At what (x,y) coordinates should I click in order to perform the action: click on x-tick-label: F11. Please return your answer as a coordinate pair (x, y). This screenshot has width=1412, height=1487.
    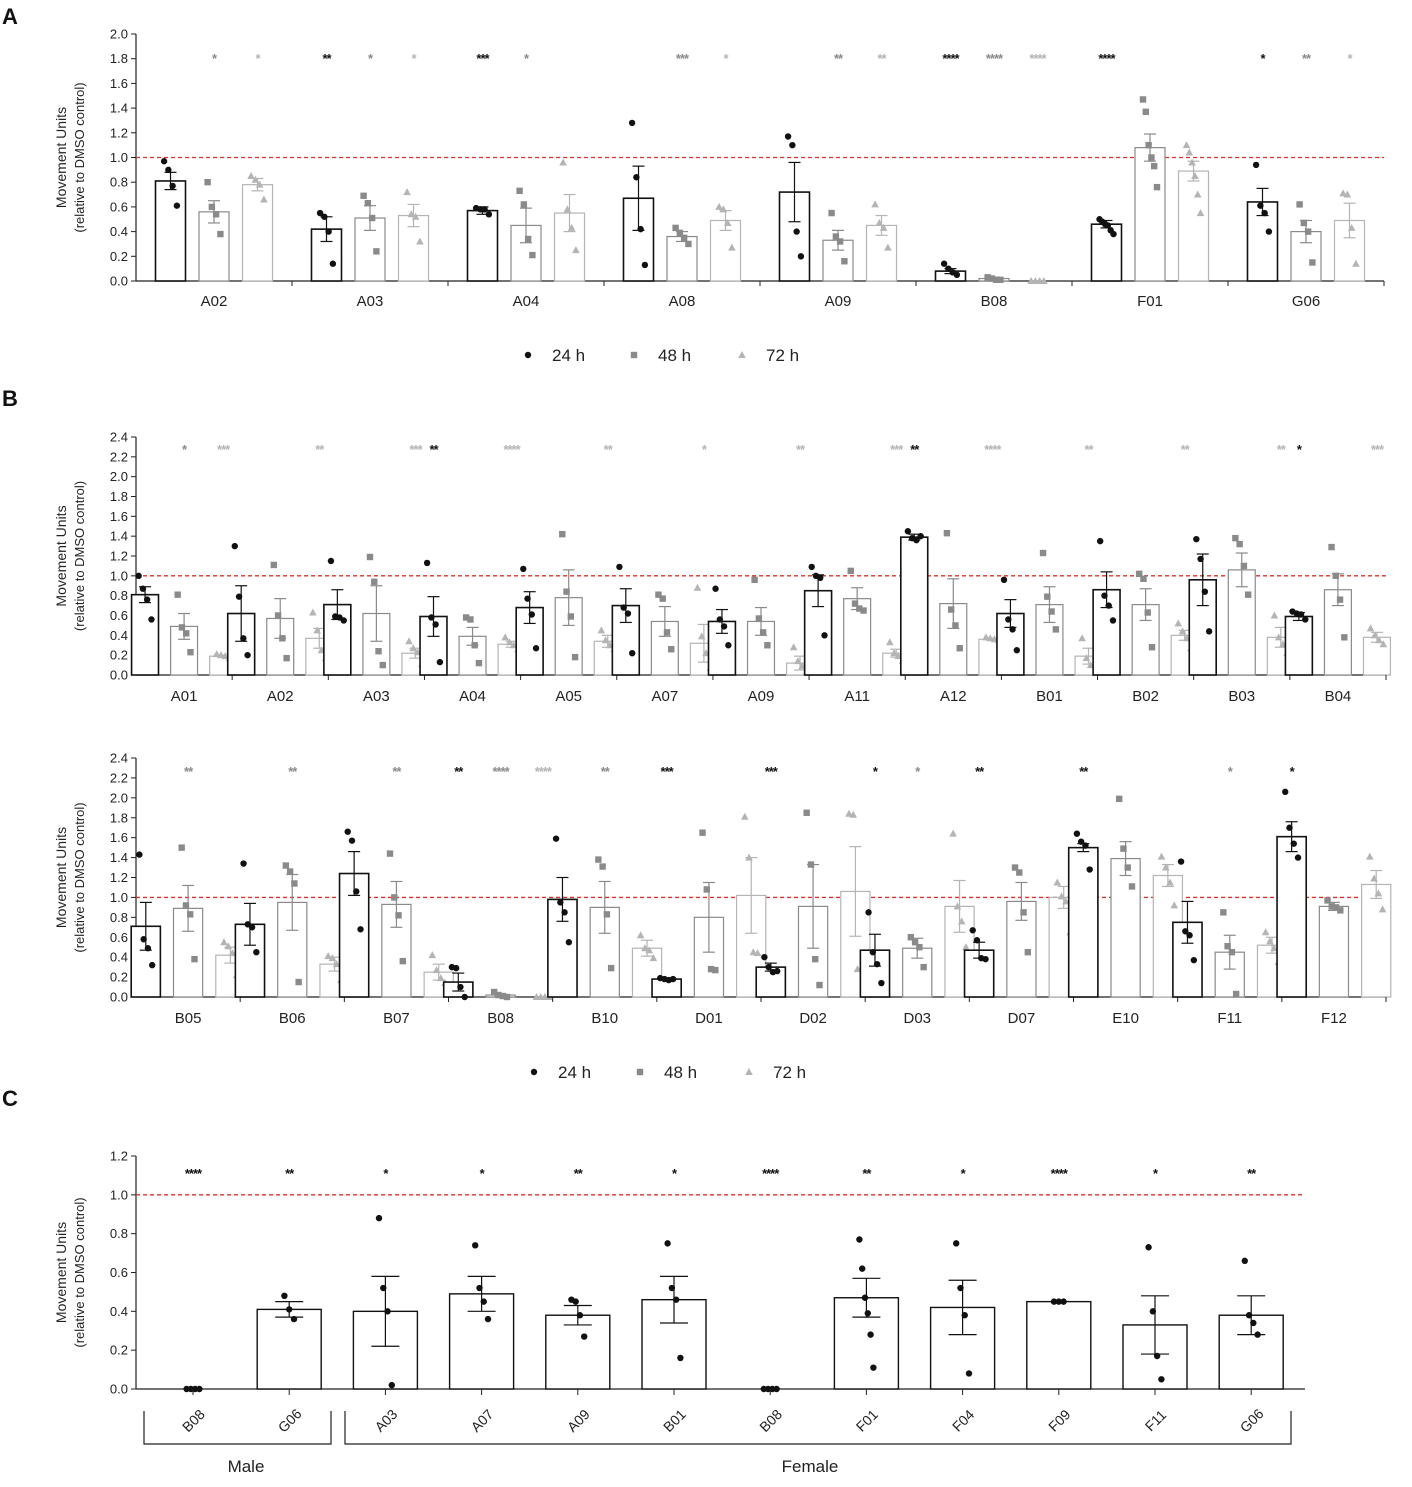
    Looking at the image, I should click on (1156, 1420).